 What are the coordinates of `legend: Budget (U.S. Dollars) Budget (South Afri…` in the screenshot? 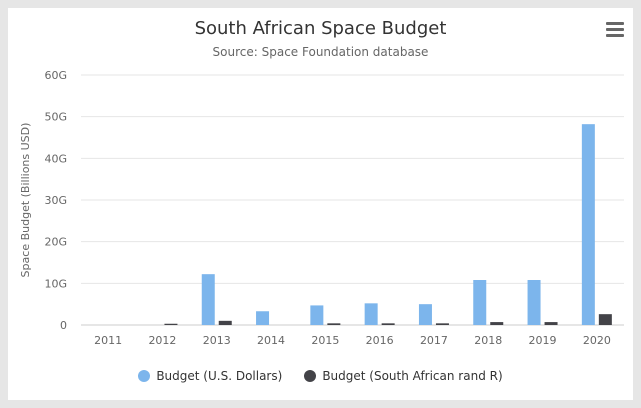 It's located at (320, 376).